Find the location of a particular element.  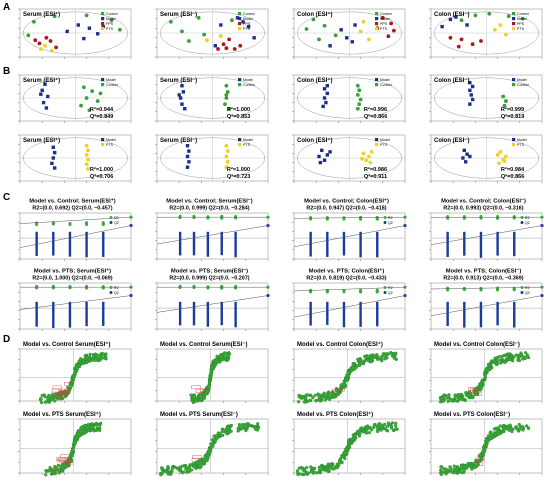

hotelling-ellipse is located at coordinates (75, 98).